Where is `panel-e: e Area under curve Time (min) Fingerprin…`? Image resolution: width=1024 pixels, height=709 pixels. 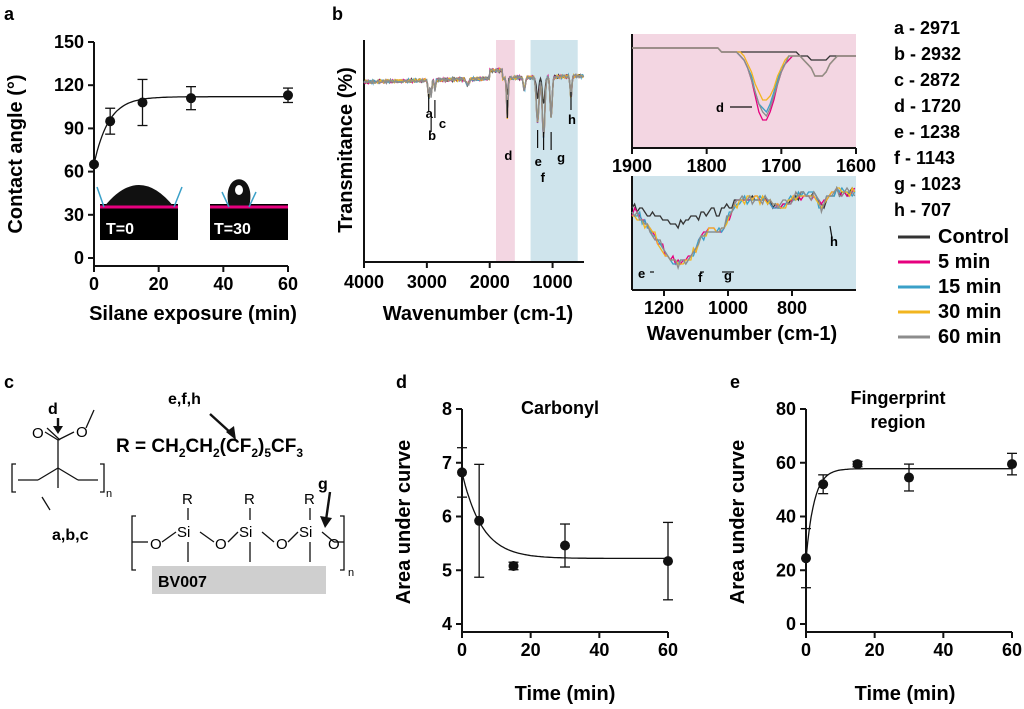 panel-e: e Area under curve Time (min) Fingerprin… is located at coordinates (874, 538).